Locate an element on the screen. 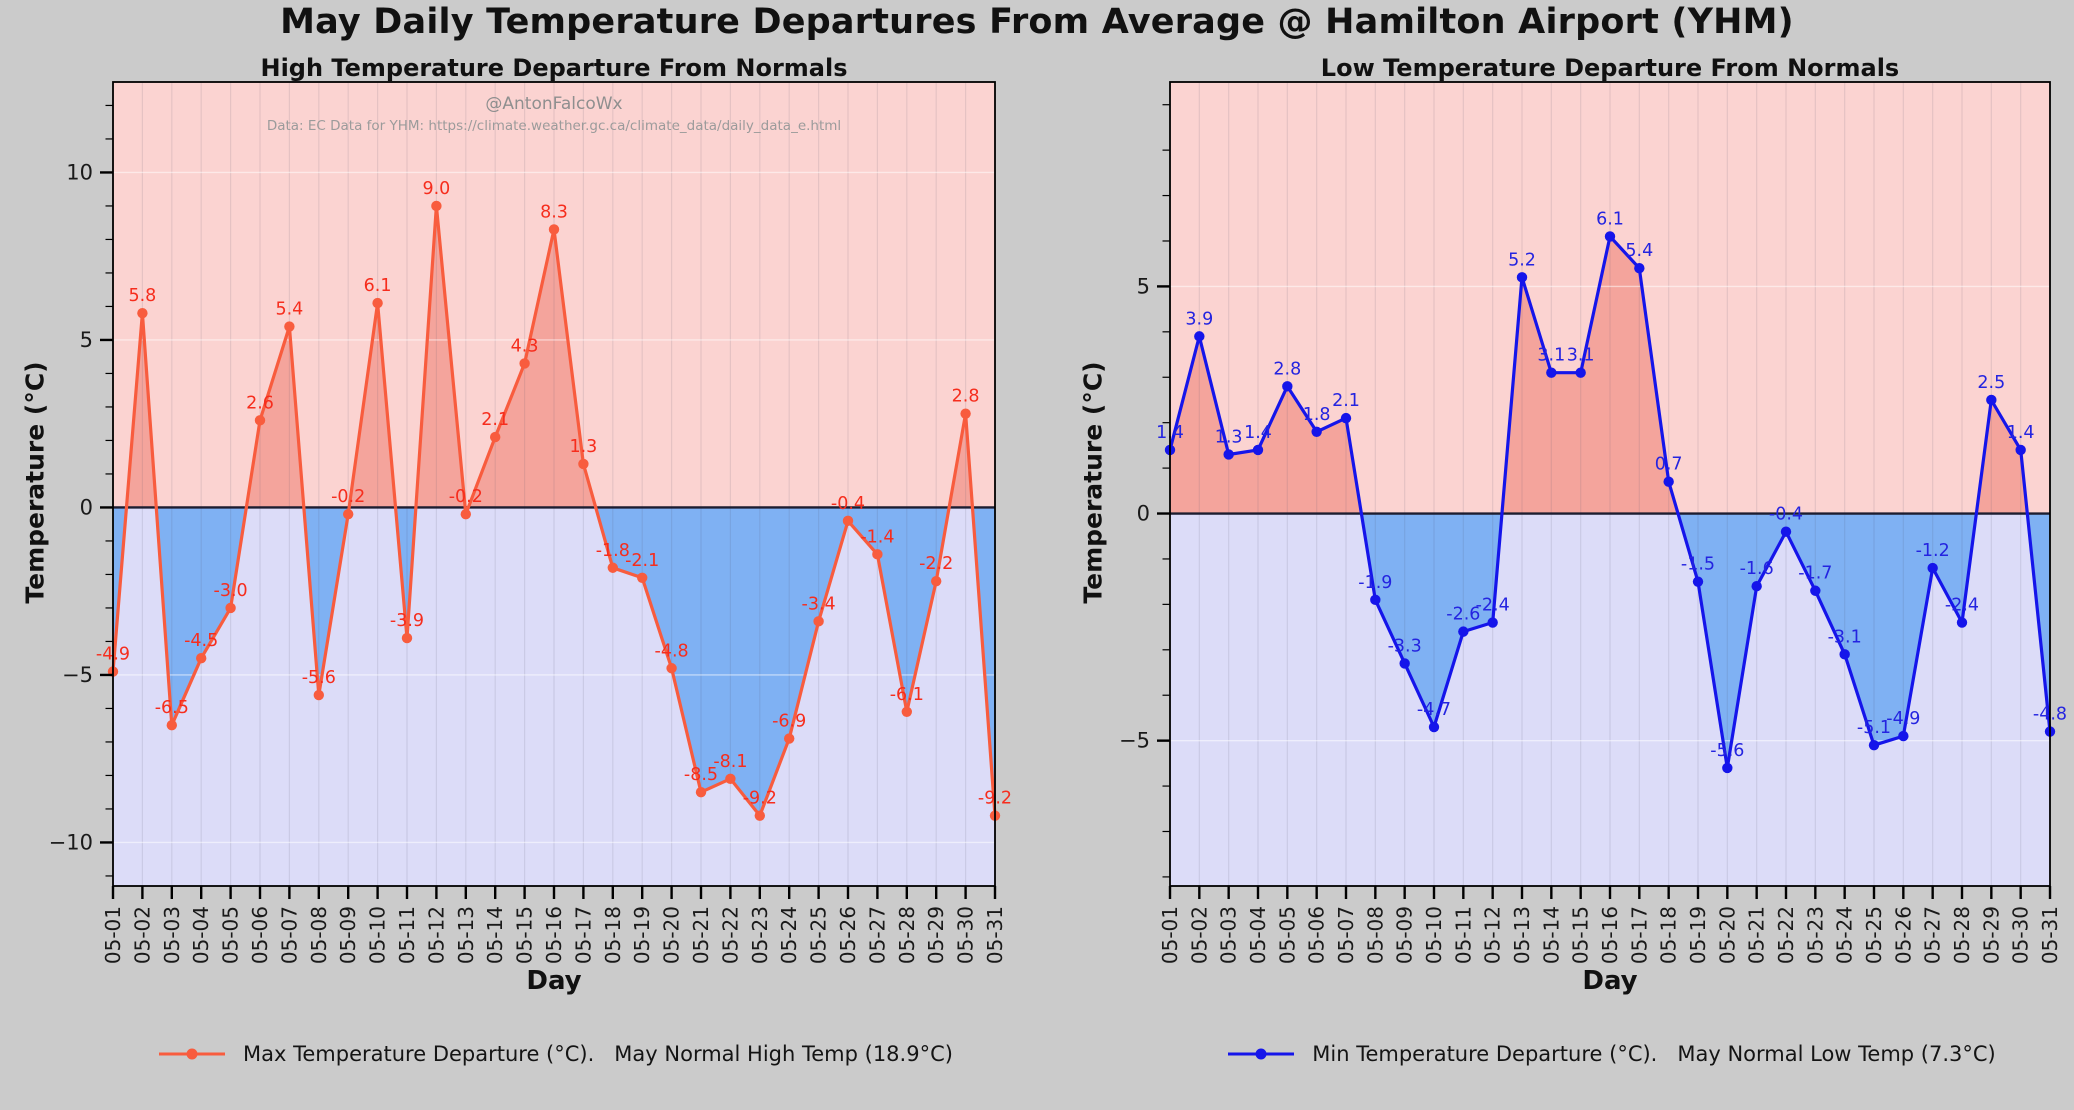 The image size is (2074, 1110). data-point-label: -1.4 is located at coordinates (877, 537).